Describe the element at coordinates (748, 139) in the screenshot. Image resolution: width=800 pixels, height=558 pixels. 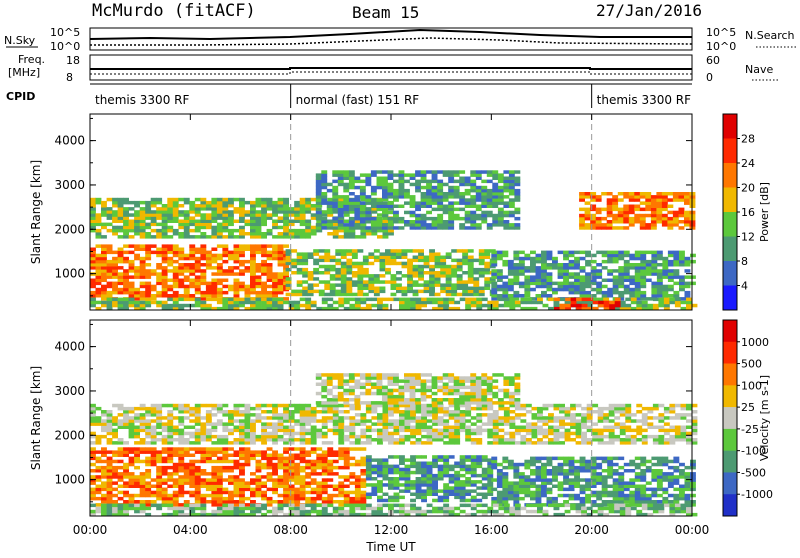
I see `colorbar-tick-label: 28` at that location.